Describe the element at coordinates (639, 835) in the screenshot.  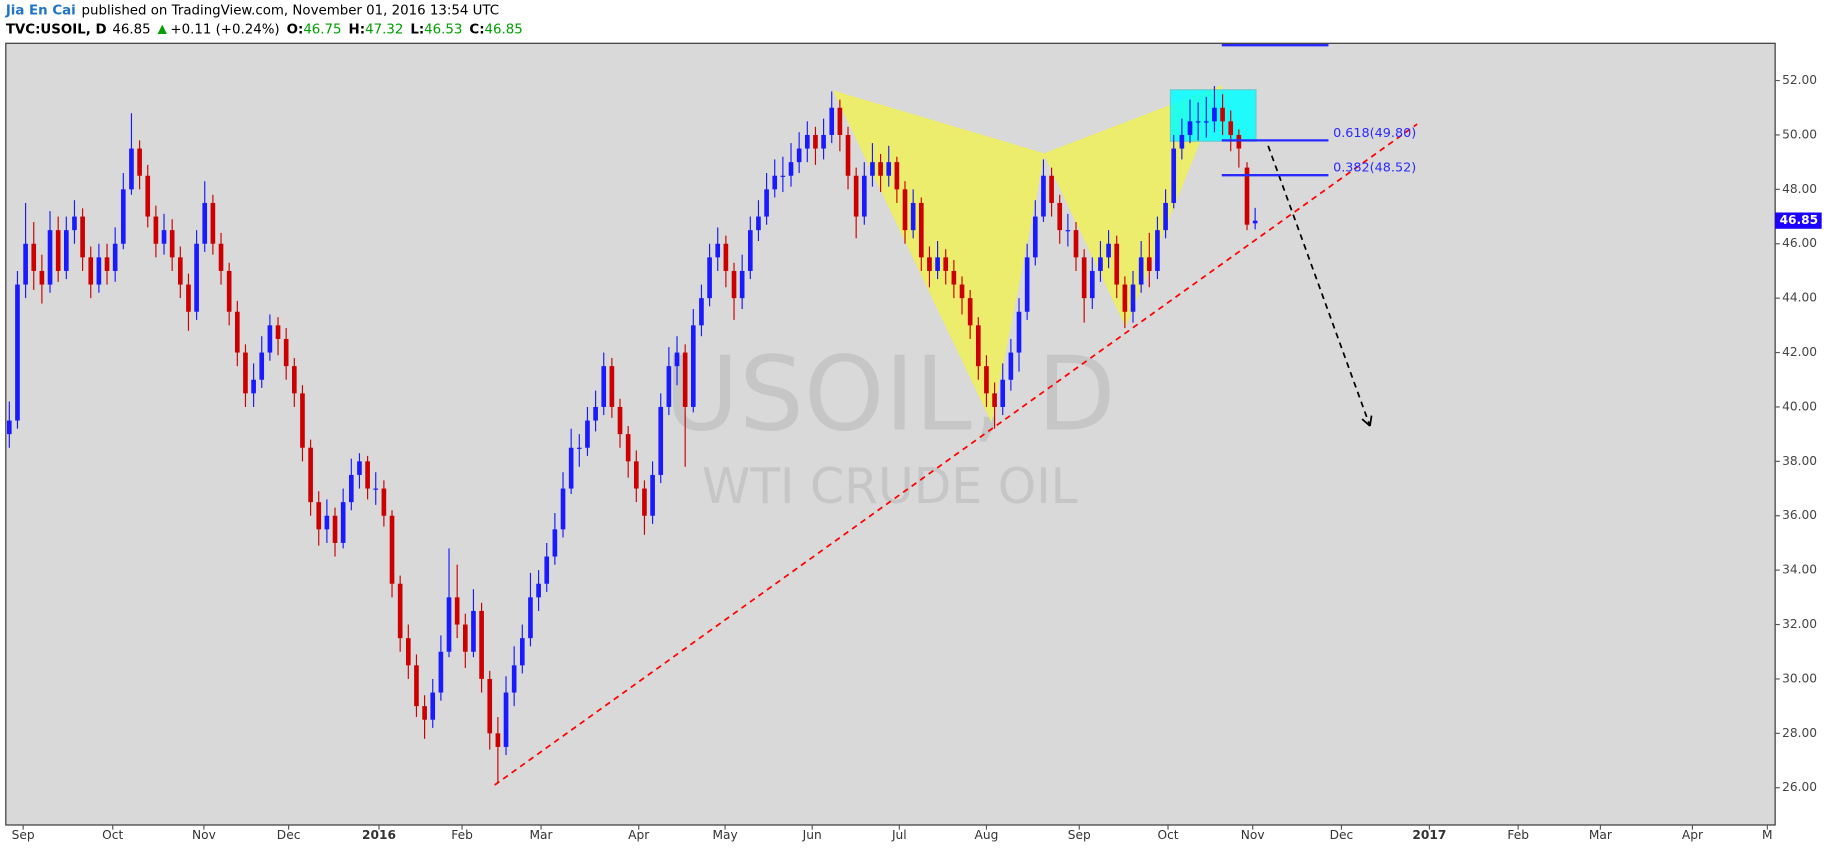
I see `x-tick-label: Apr` at that location.